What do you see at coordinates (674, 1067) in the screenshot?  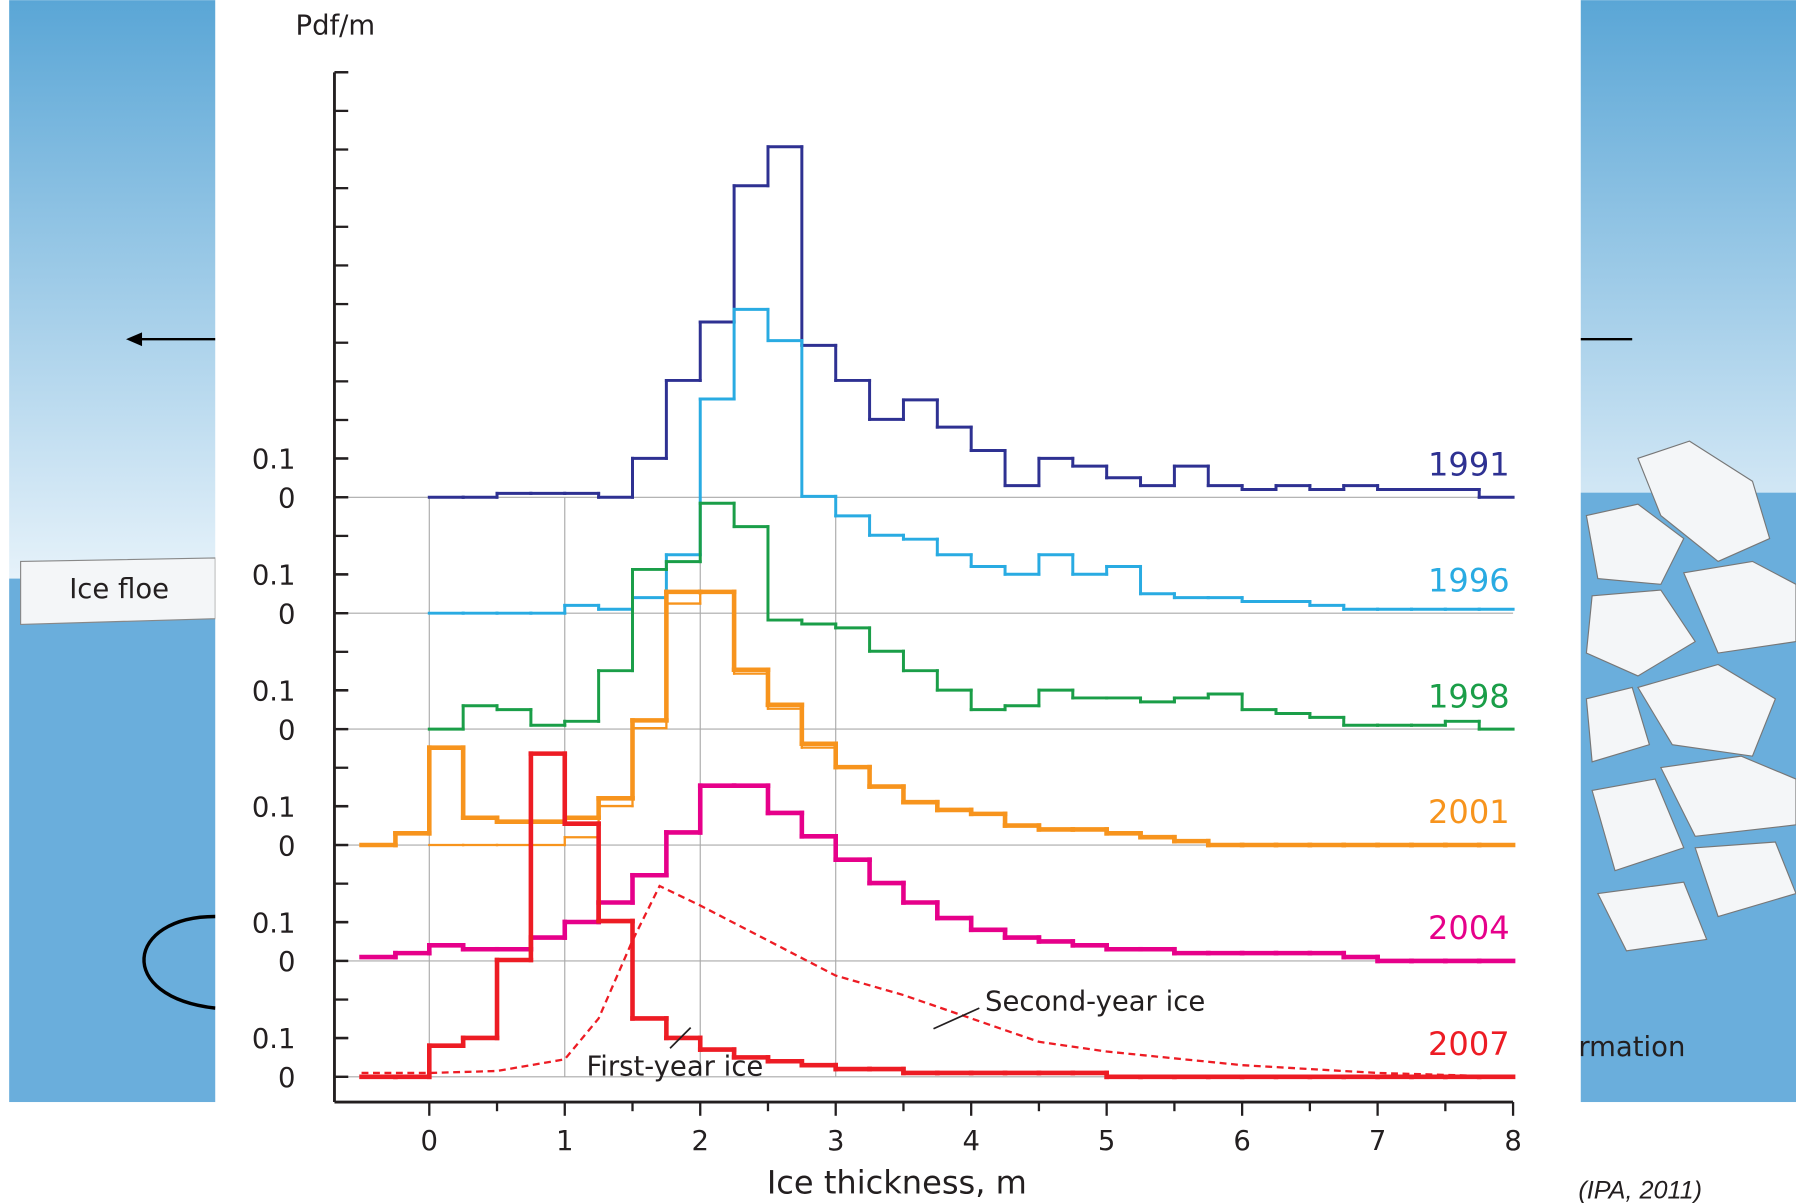 I see `annotation: First-year ice` at bounding box center [674, 1067].